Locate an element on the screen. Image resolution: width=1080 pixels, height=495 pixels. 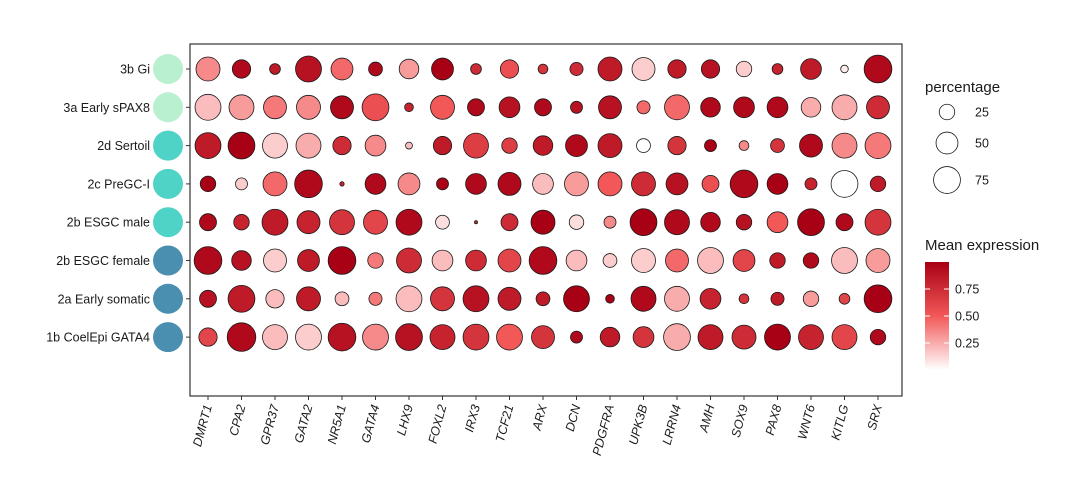
row-color-badge is located at coordinates (168, 337).